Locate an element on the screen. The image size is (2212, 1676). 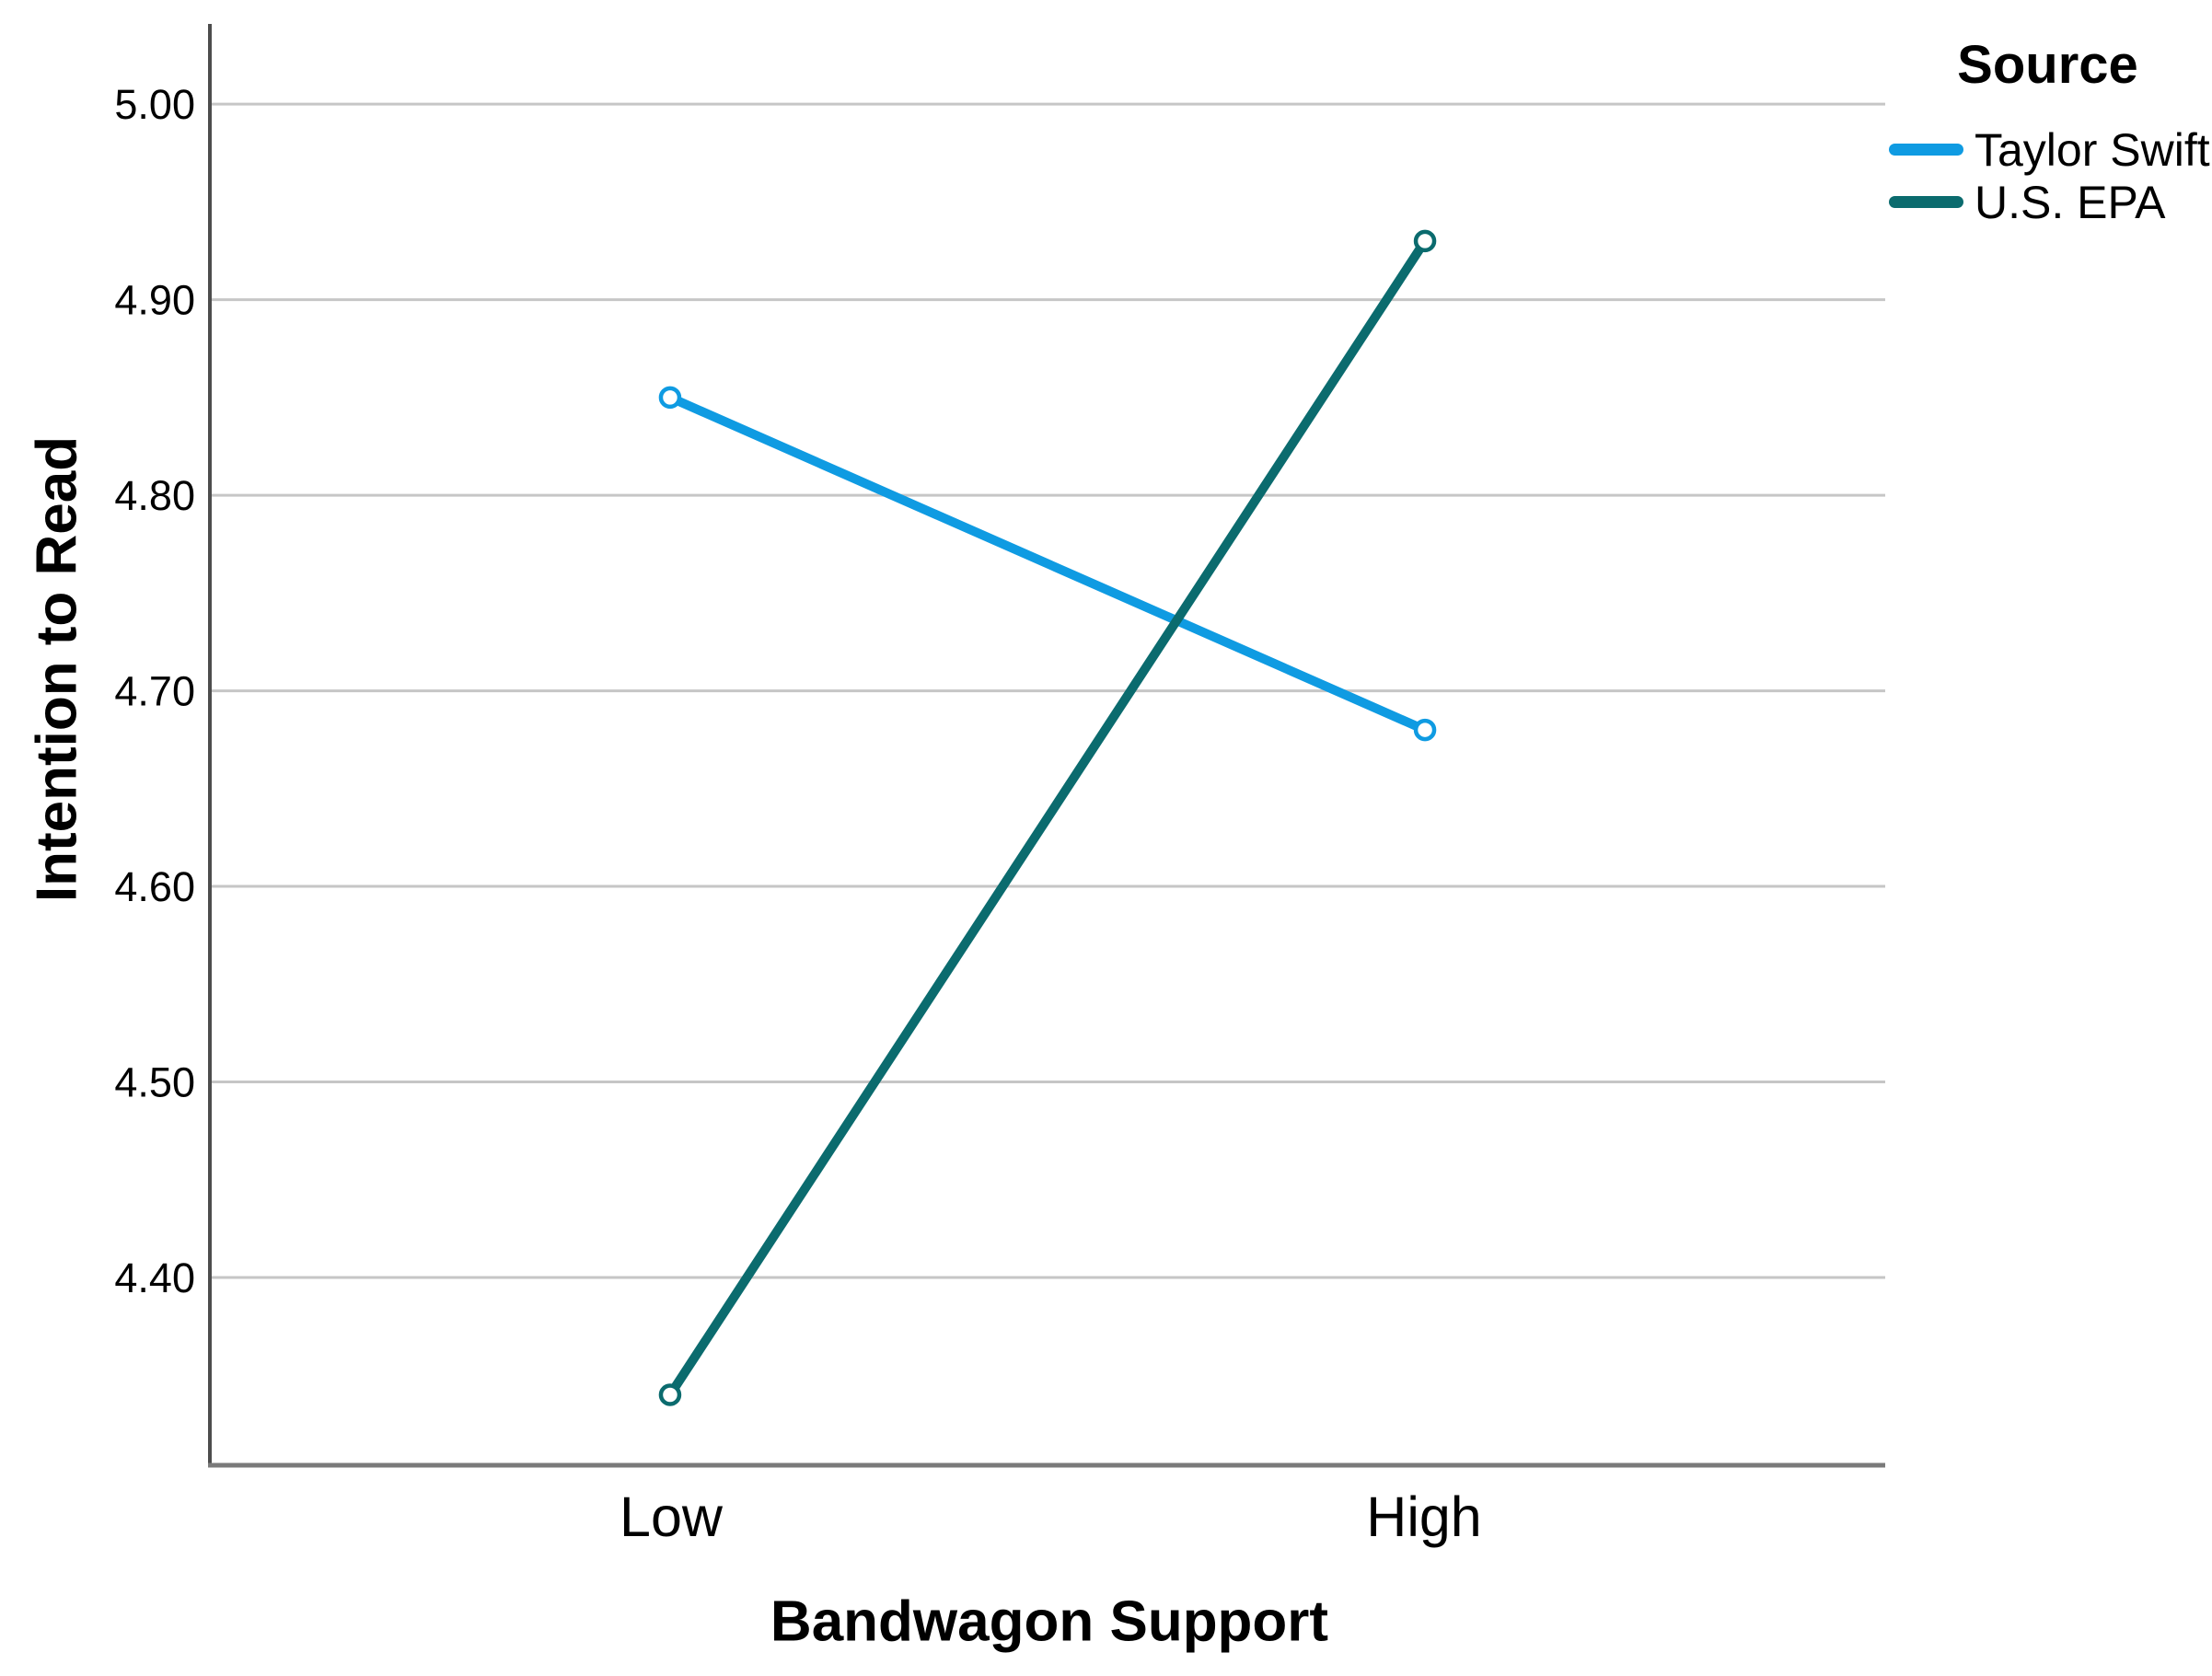
y-tick-label: 4.90 is located at coordinates (154, 299).